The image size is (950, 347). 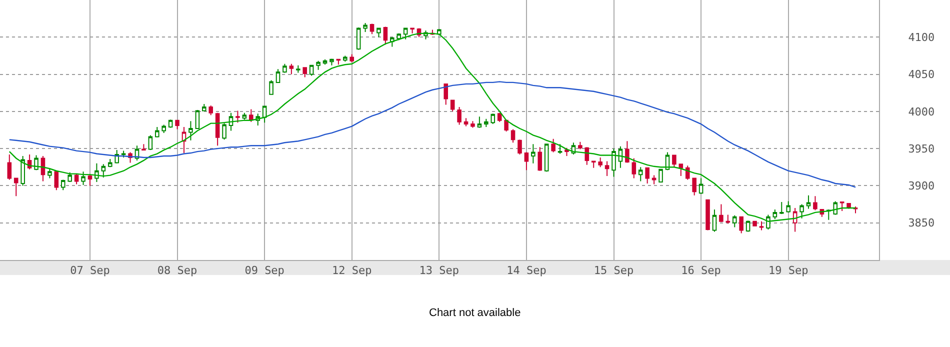 What do you see at coordinates (788, 271) in the screenshot?
I see `x-tick-label: 19 Sep` at bounding box center [788, 271].